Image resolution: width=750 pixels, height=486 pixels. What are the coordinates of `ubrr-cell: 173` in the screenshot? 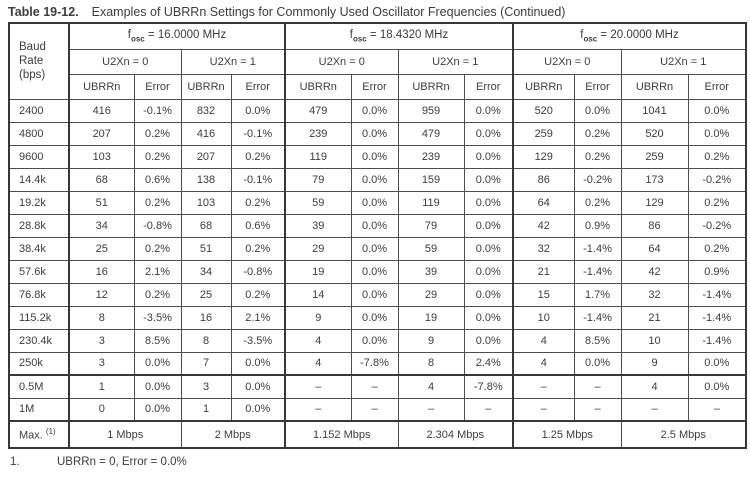 It's located at (654, 179).